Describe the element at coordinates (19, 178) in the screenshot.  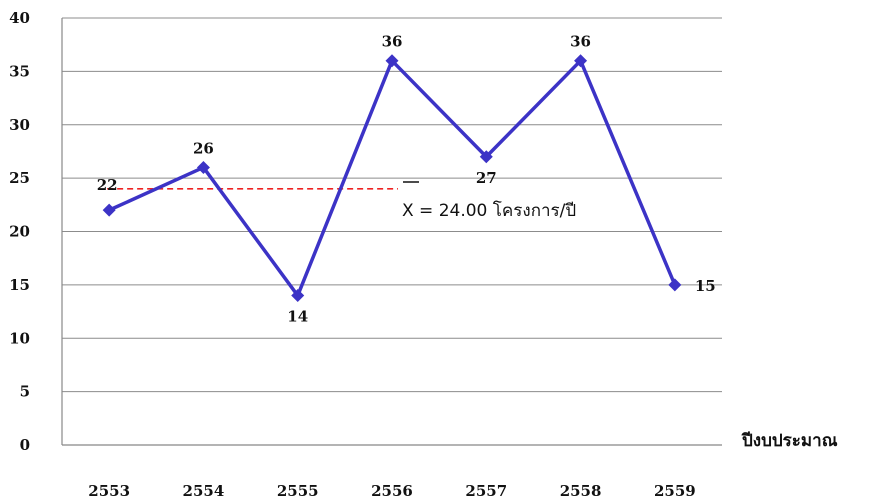
I see `y-tick-label: 25` at that location.